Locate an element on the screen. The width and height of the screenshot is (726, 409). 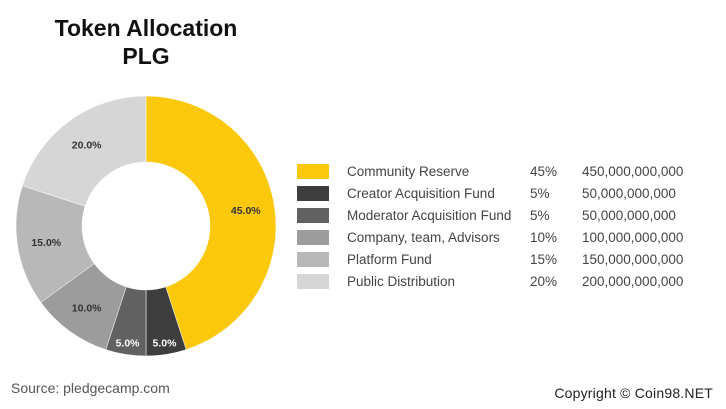
donut-slice-label-6: 20.0% is located at coordinates (87, 145).